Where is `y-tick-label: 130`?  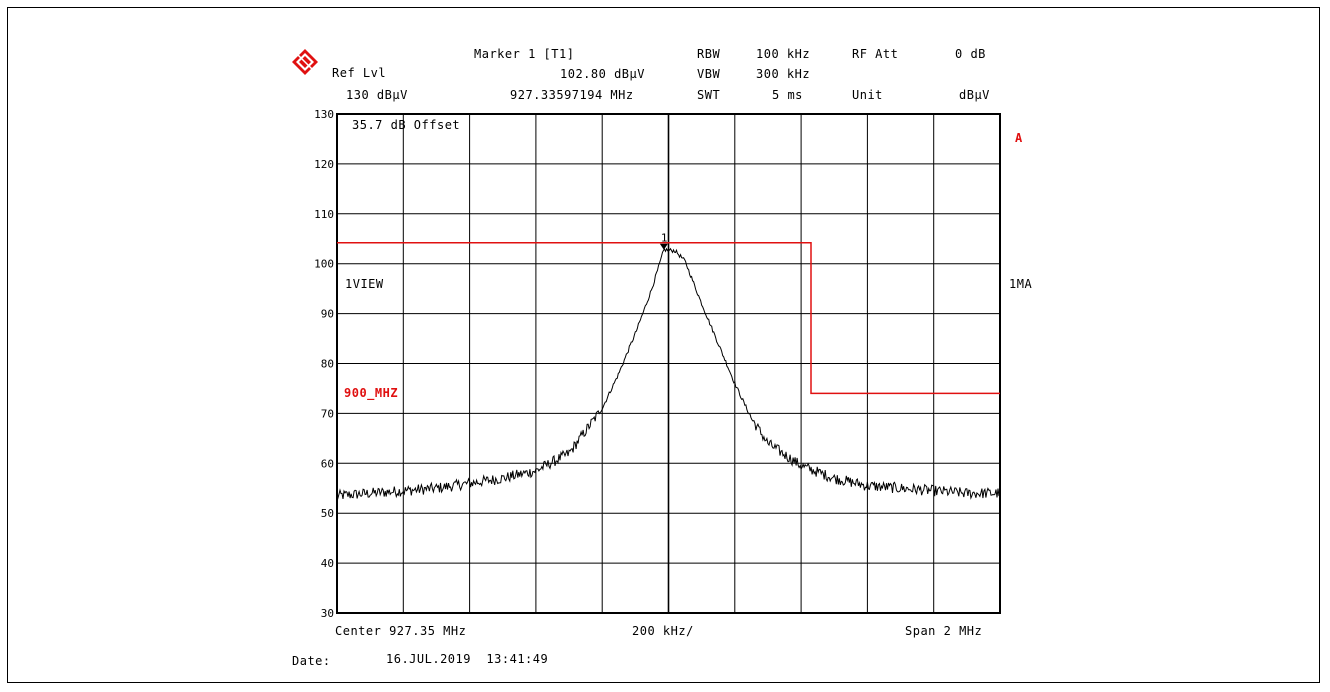
y-tick-label: 130 is located at coordinates (324, 114).